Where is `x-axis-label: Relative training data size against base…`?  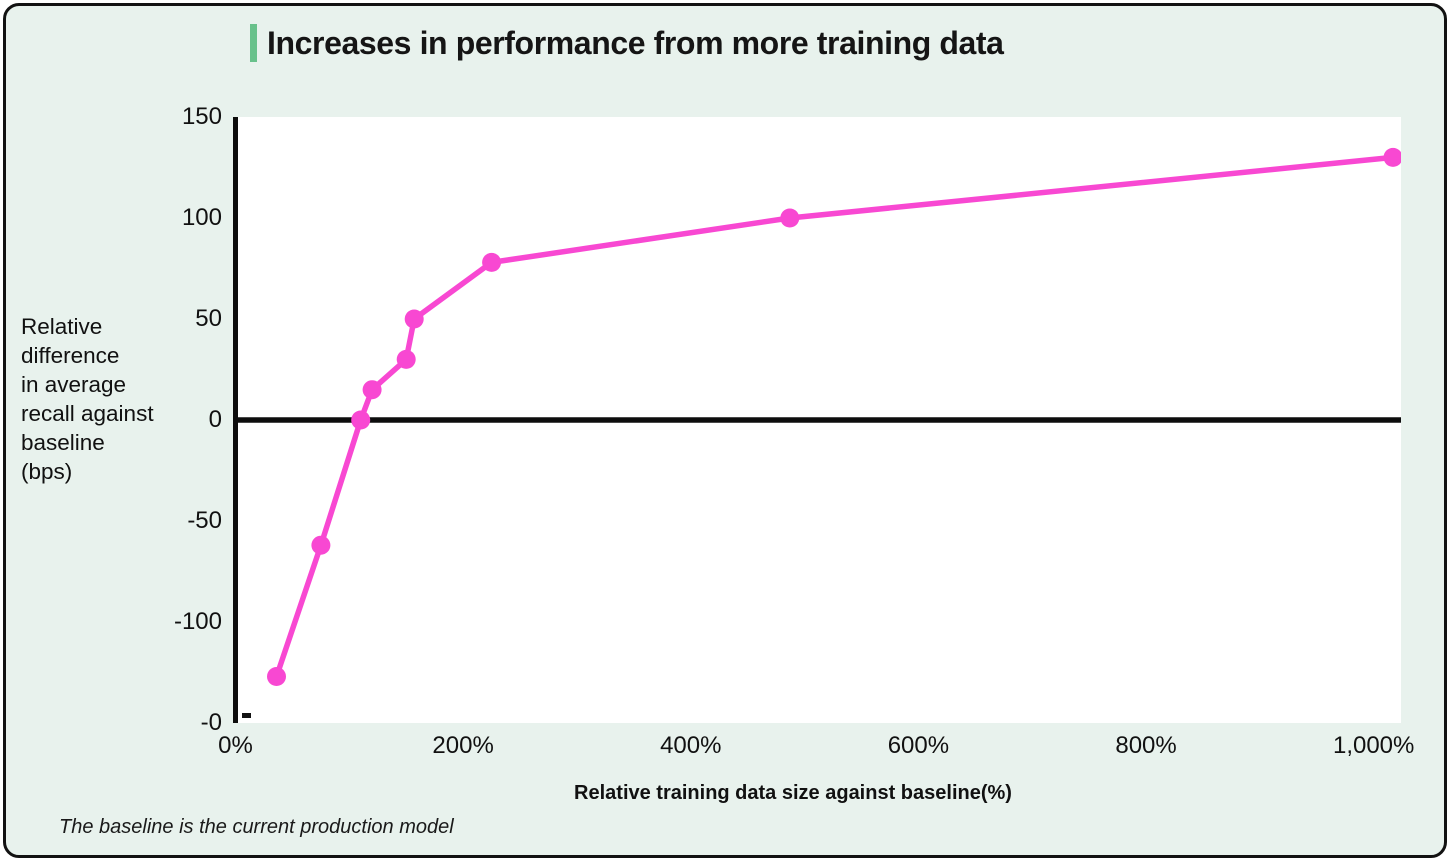 x-axis-label: Relative training data size against base… is located at coordinates (793, 793).